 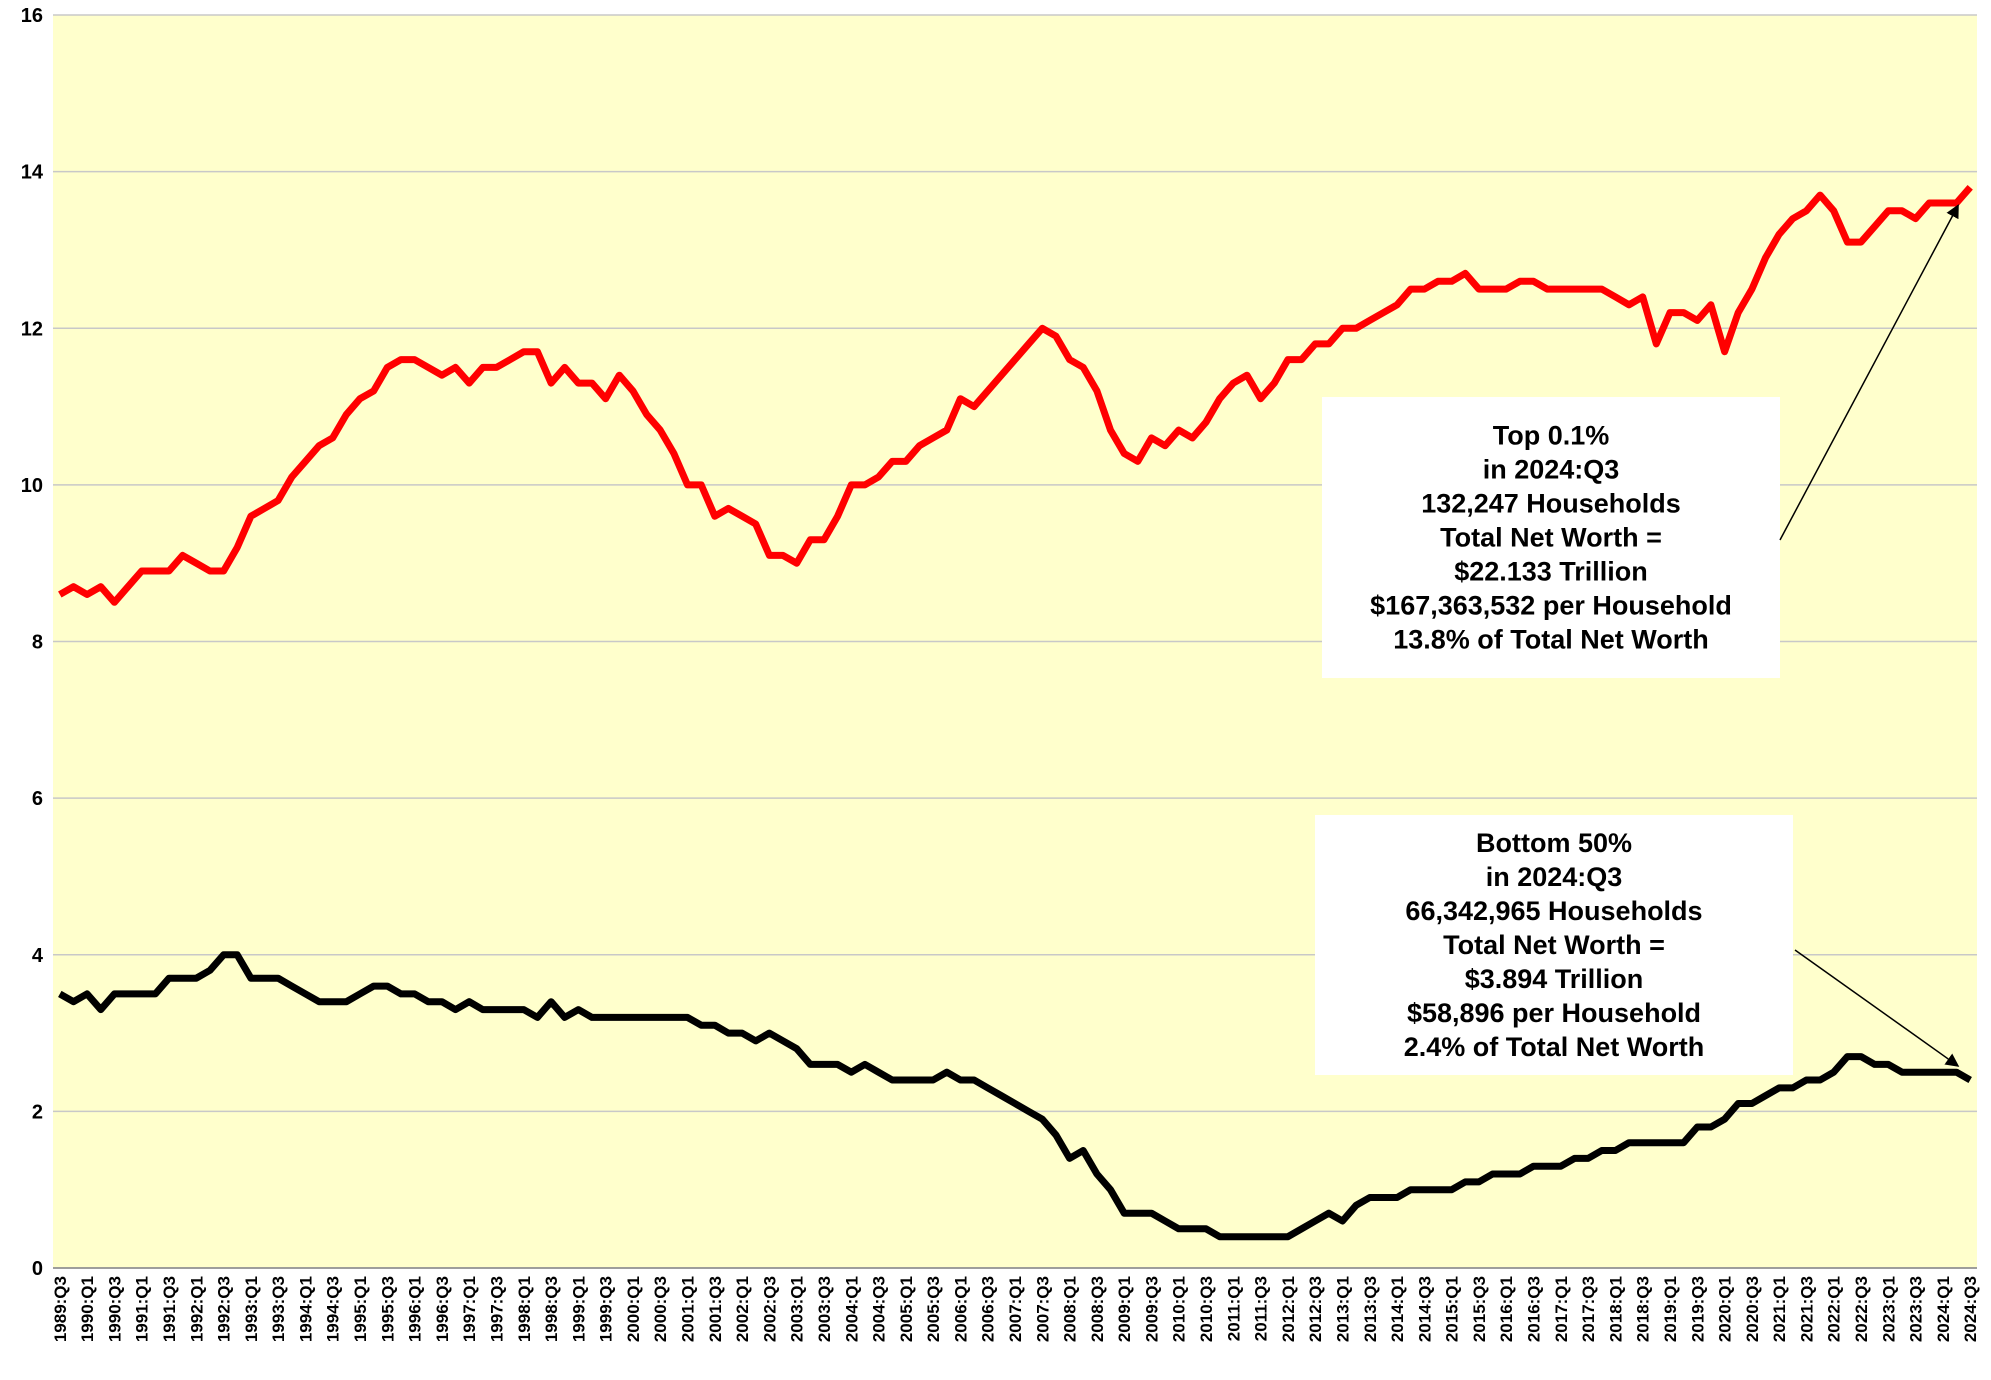 I want to click on annotation-text: $22.133 Trillion, so click(x=1551, y=572).